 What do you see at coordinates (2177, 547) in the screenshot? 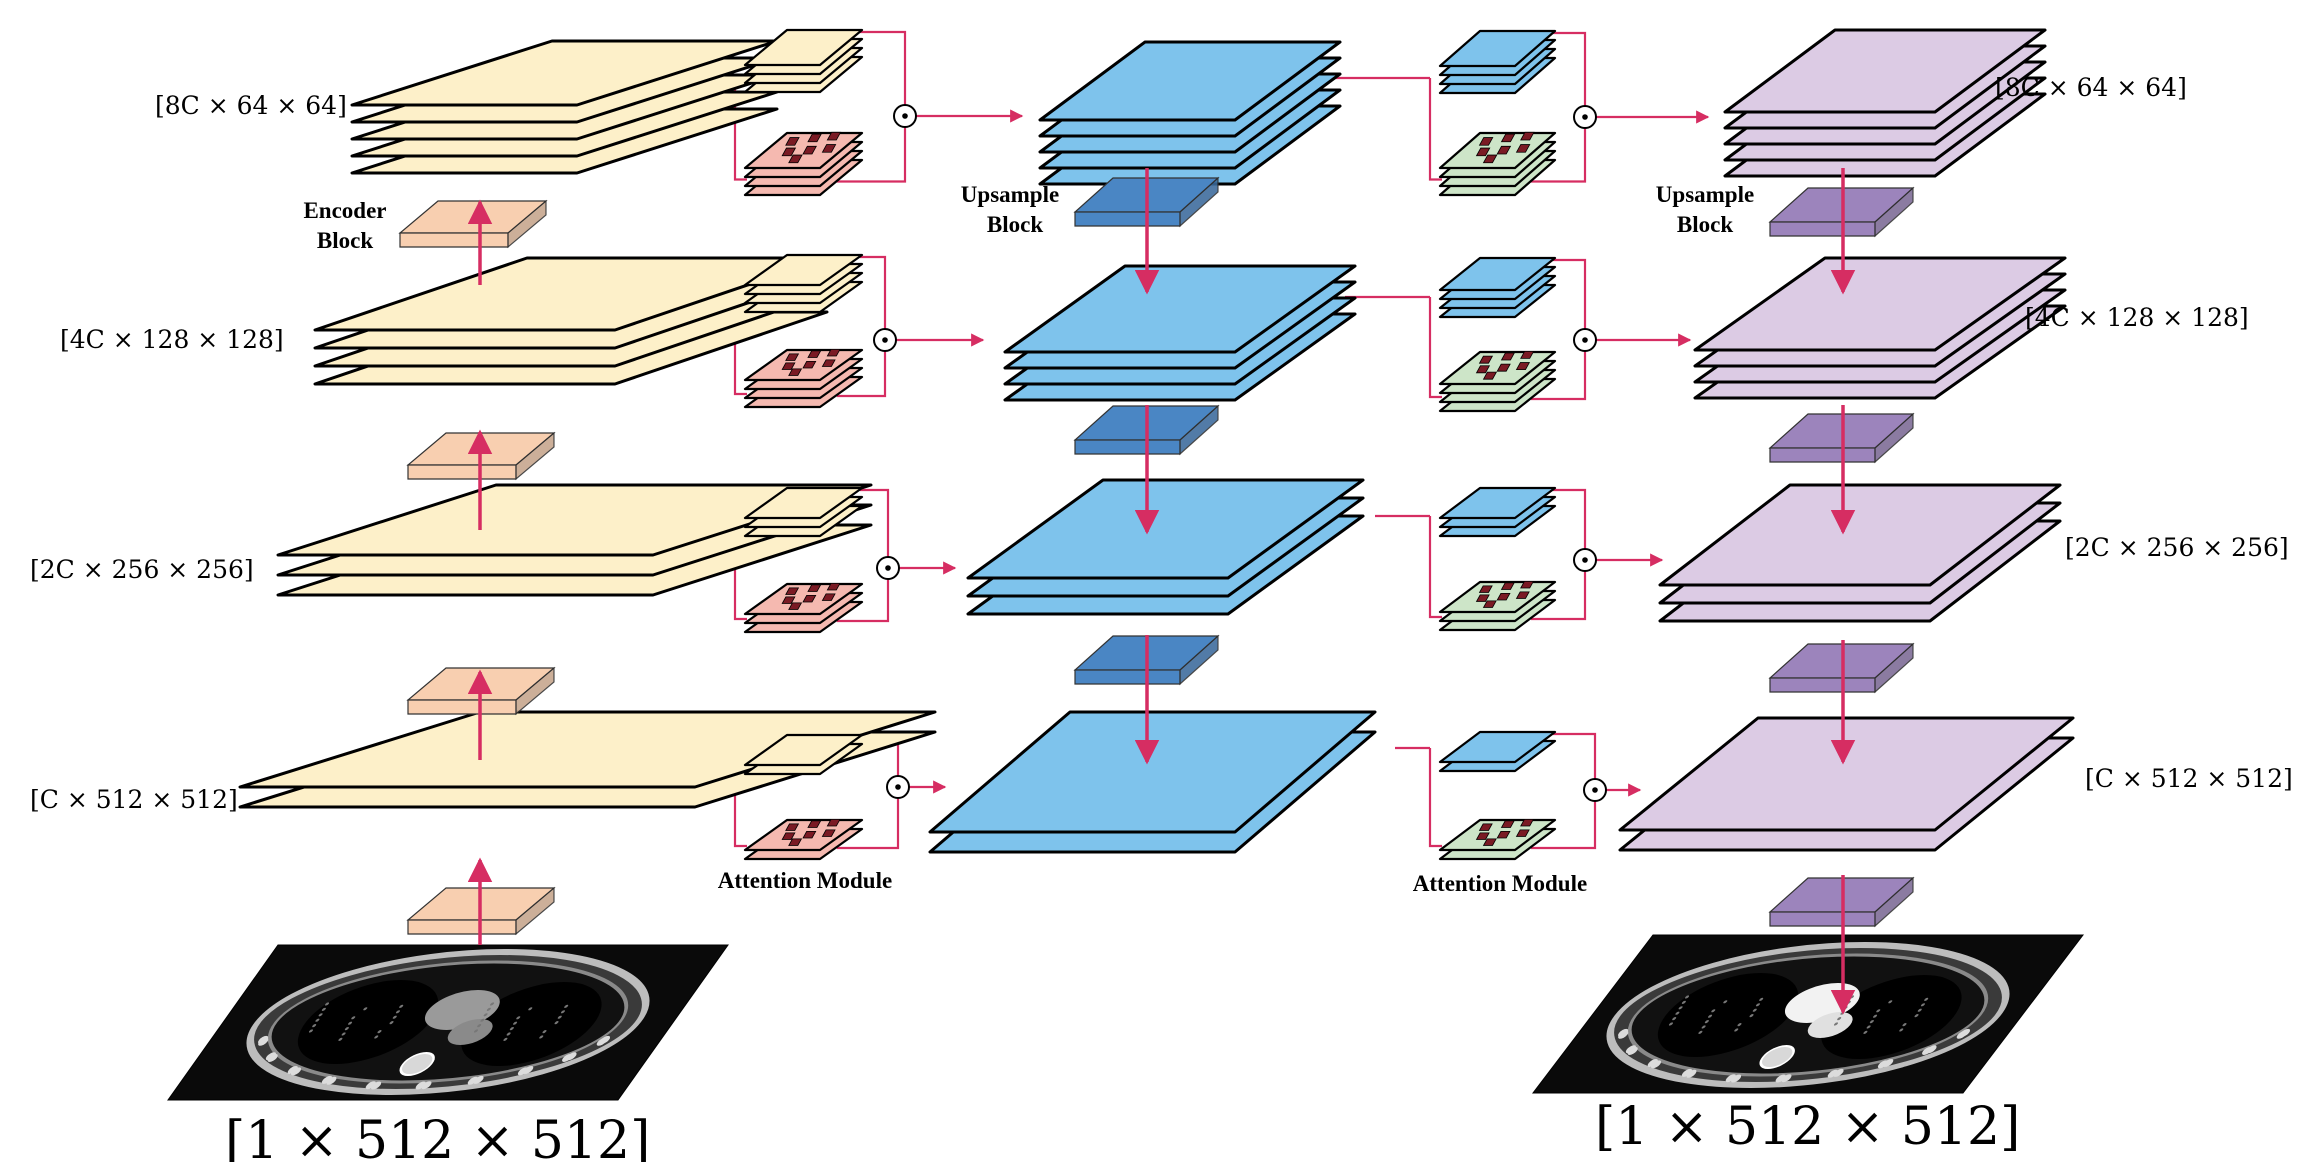
I see `decoder-level2-label: [2C × 256 × 256]` at bounding box center [2177, 547].